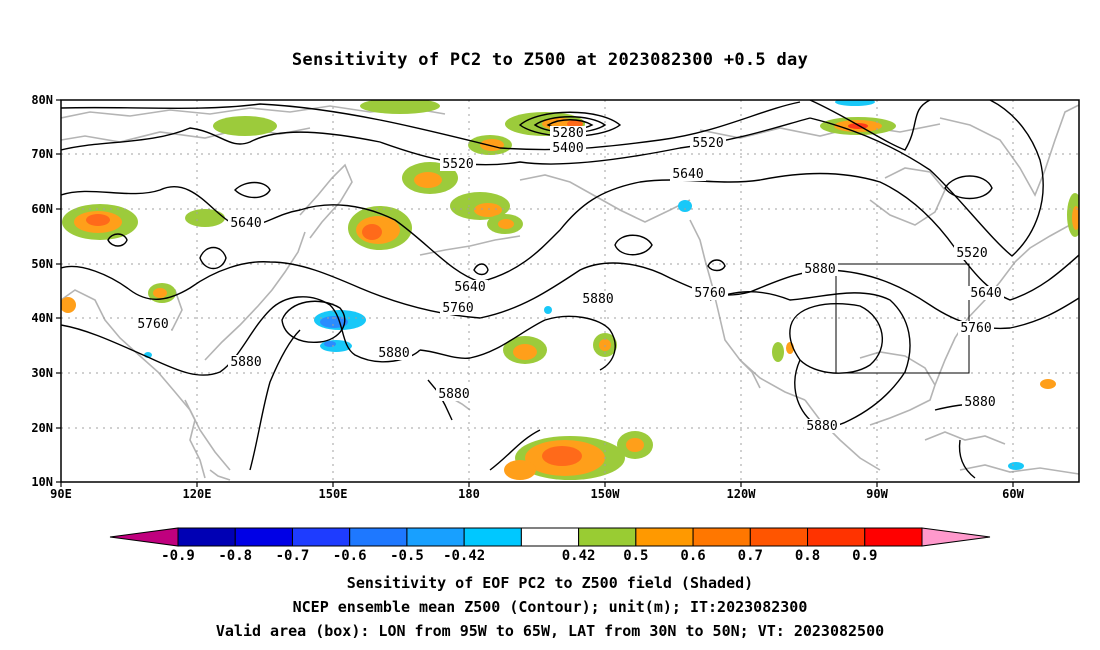 Image resolution: width=1100 pixels, height=650 pixels. Describe the element at coordinates (220, 475) in the screenshot. I see `coast-islands-pacific` at that location.